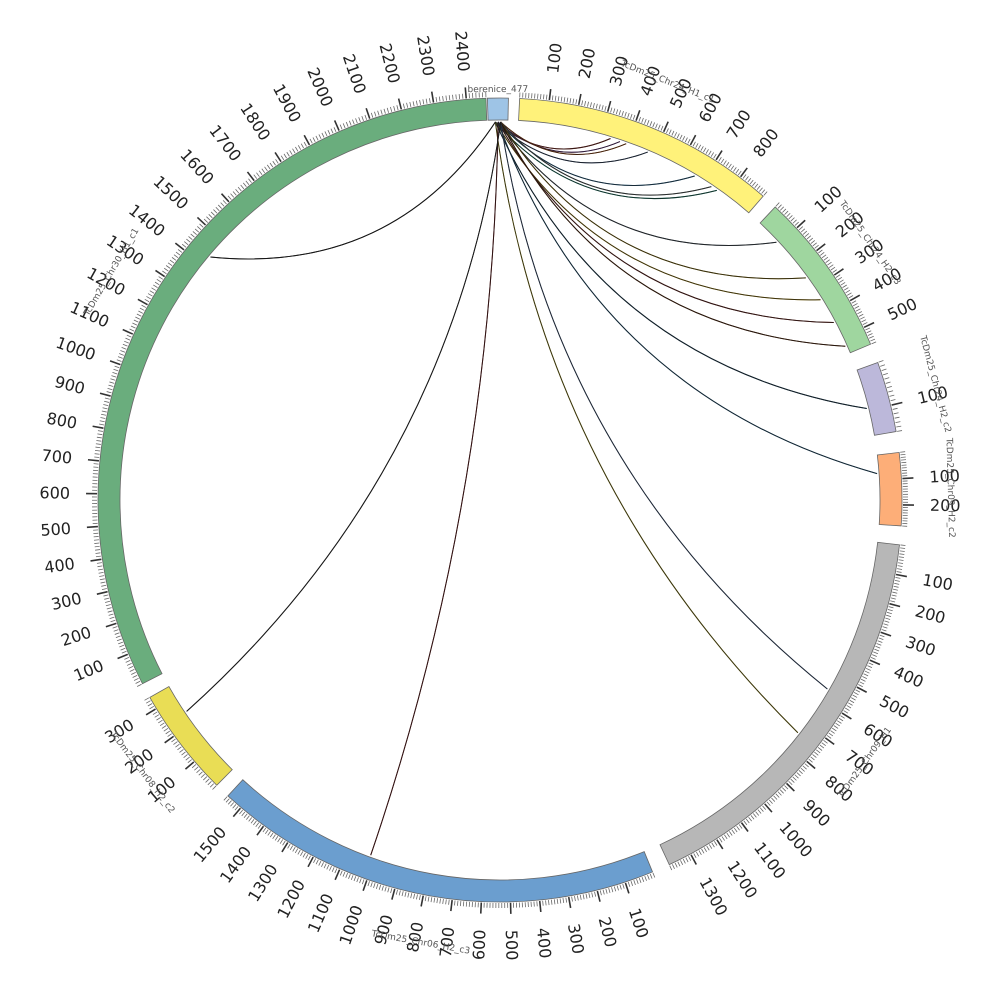 The image size is (1000, 1000). I want to click on tick-label-1-1: 200, so click(587, 63).